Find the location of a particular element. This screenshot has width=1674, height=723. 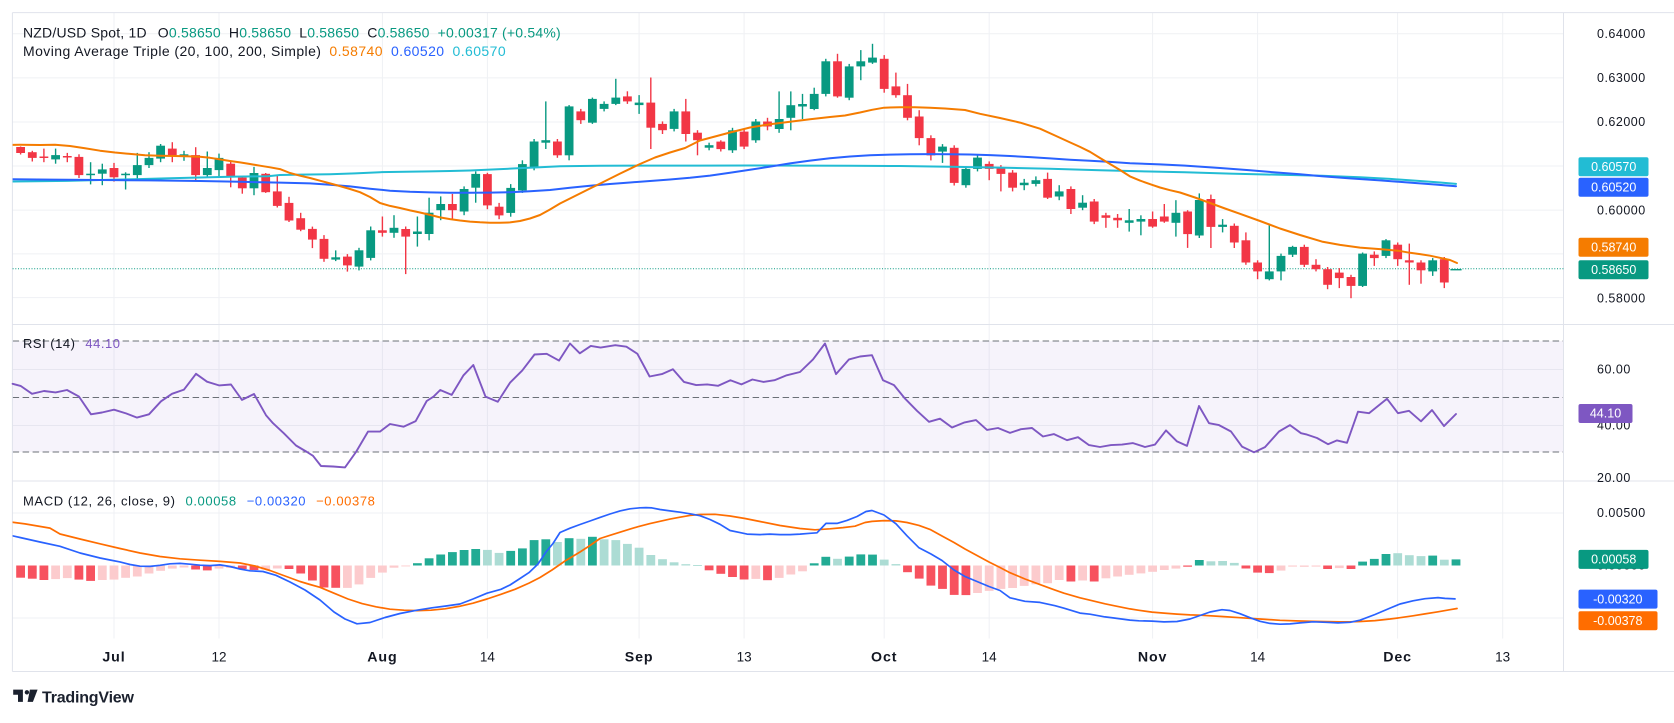

svg-text: 44.10 is located at coordinates (1605, 414).